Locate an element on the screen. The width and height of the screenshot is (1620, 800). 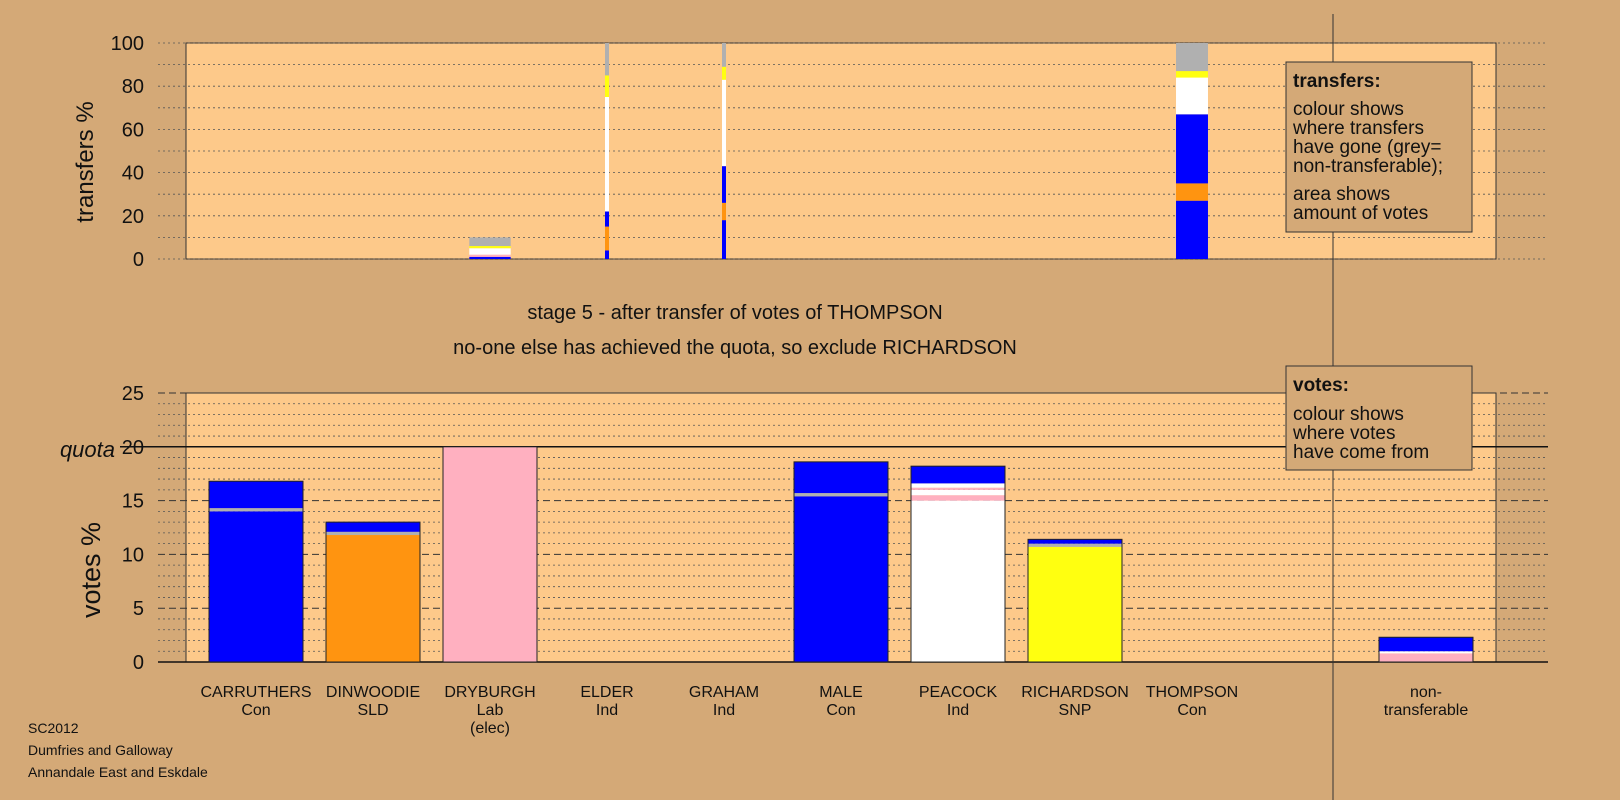
top-tick-label: 100 is located at coordinates (127, 44).